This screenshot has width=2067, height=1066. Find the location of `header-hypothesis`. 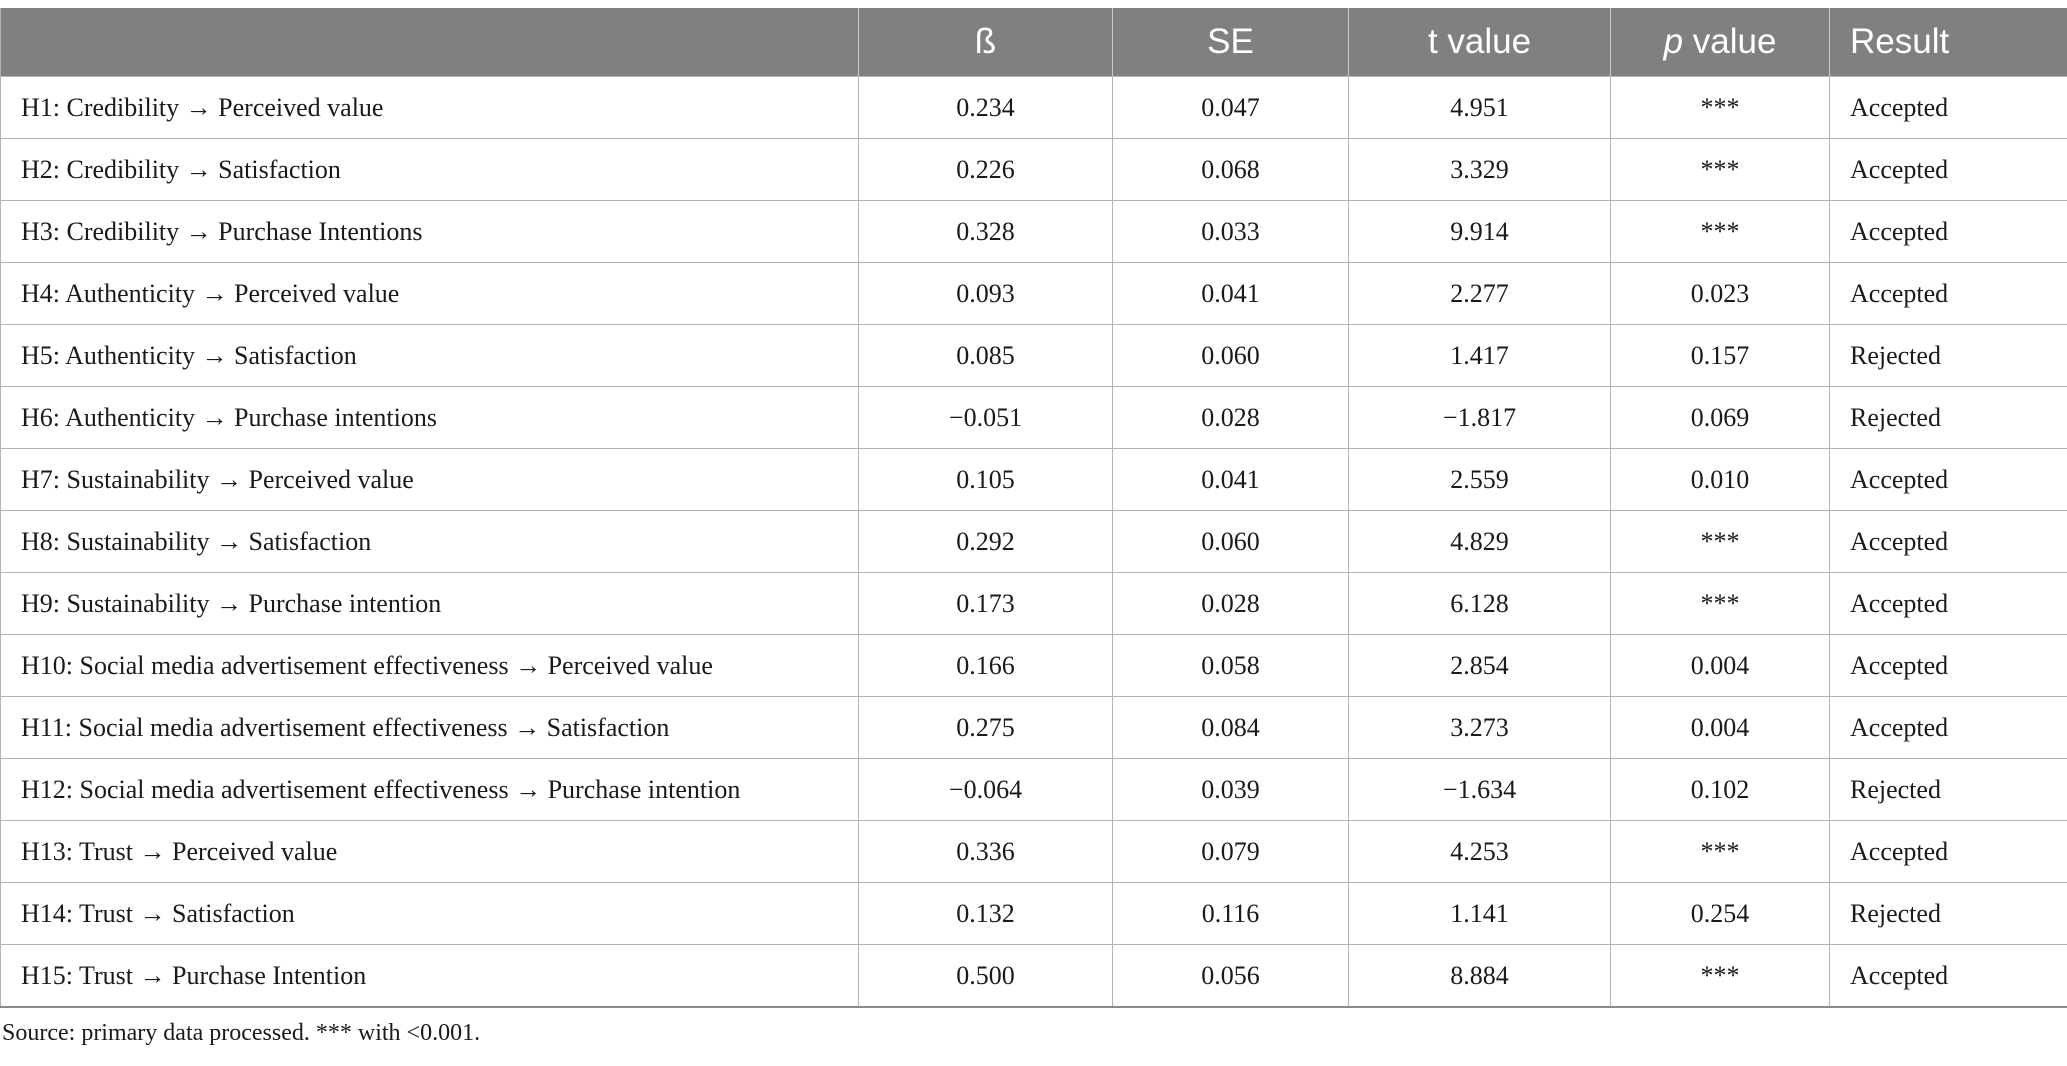

header-hypothesis is located at coordinates (429, 42).